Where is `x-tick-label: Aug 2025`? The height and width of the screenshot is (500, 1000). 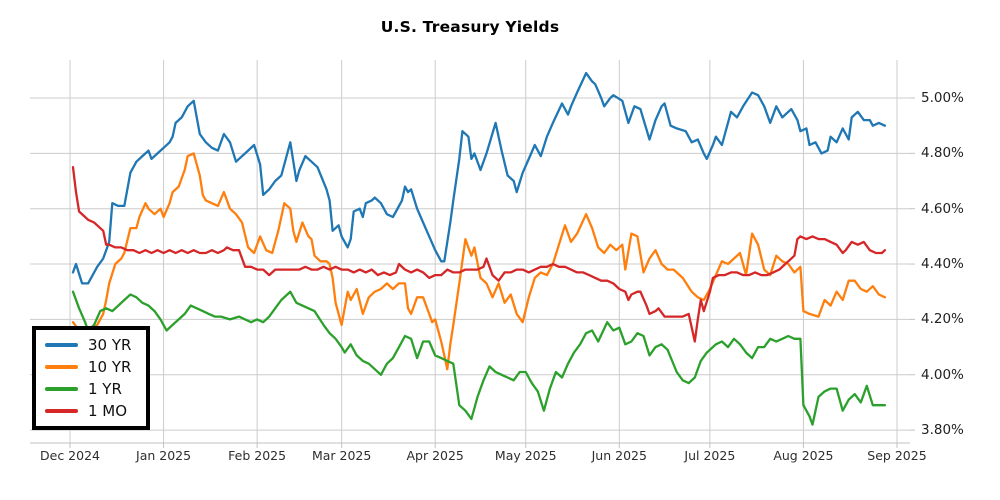
x-tick-label: Aug 2025 is located at coordinates (803, 455).